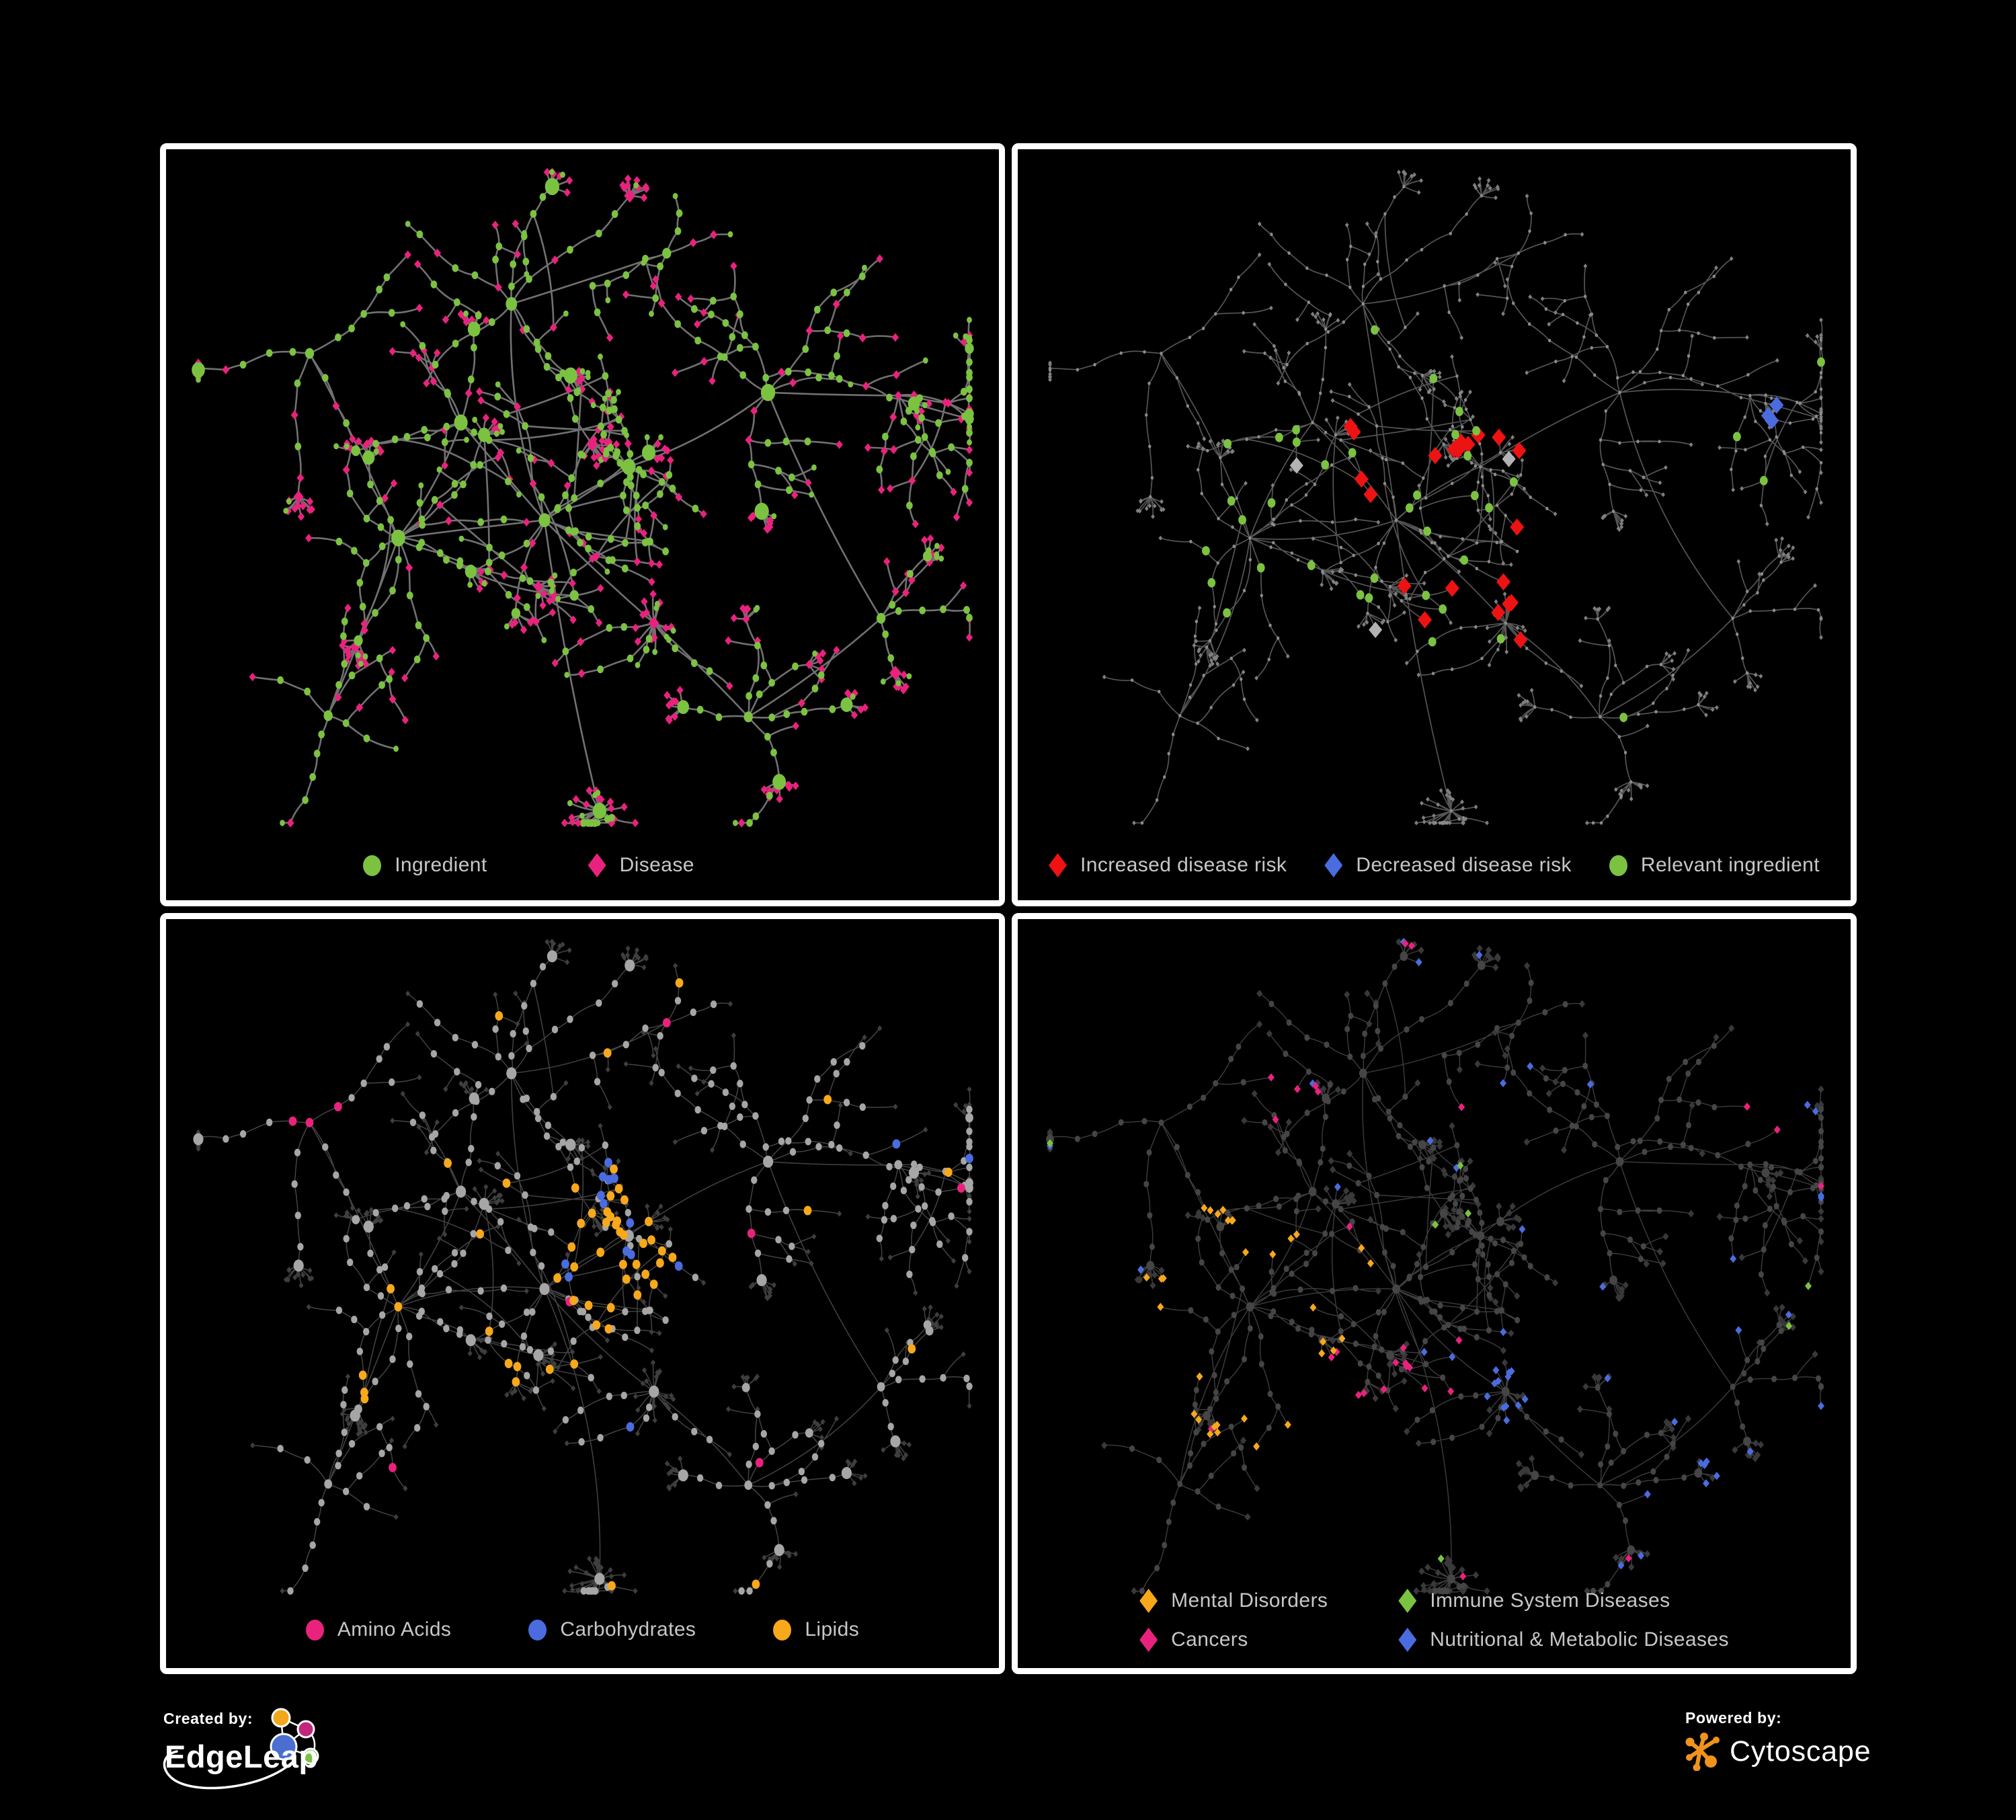 This screenshot has width=2016, height=1820. I want to click on legend-item-increased-risk: Increased disease risk, so click(1168, 865).